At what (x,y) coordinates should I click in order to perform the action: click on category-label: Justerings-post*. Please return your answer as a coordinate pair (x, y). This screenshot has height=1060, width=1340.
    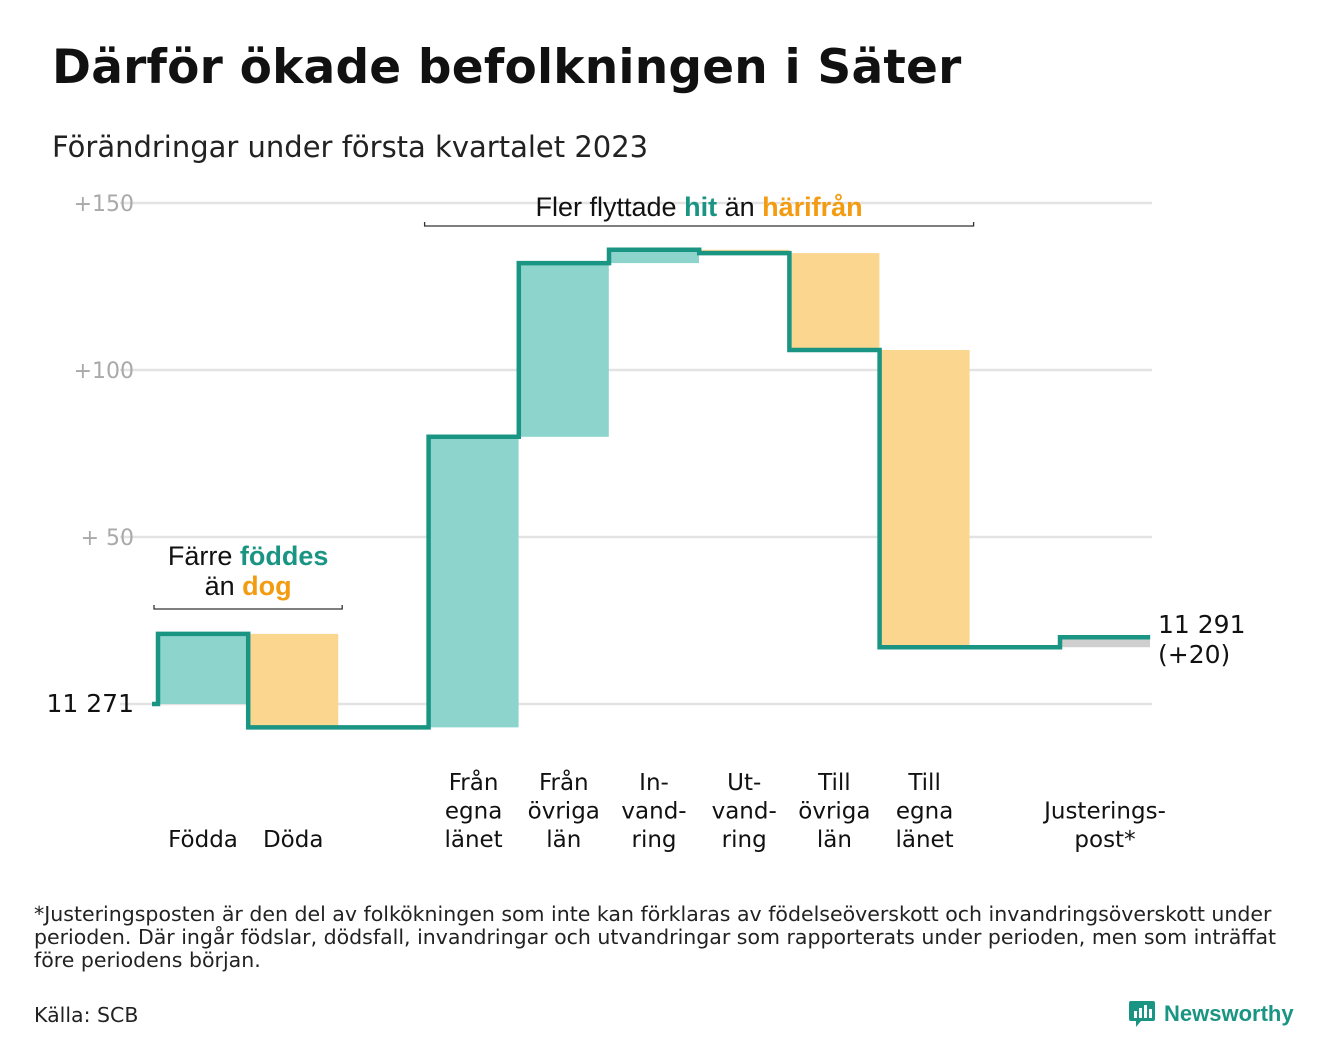
    Looking at the image, I should click on (1104, 826).